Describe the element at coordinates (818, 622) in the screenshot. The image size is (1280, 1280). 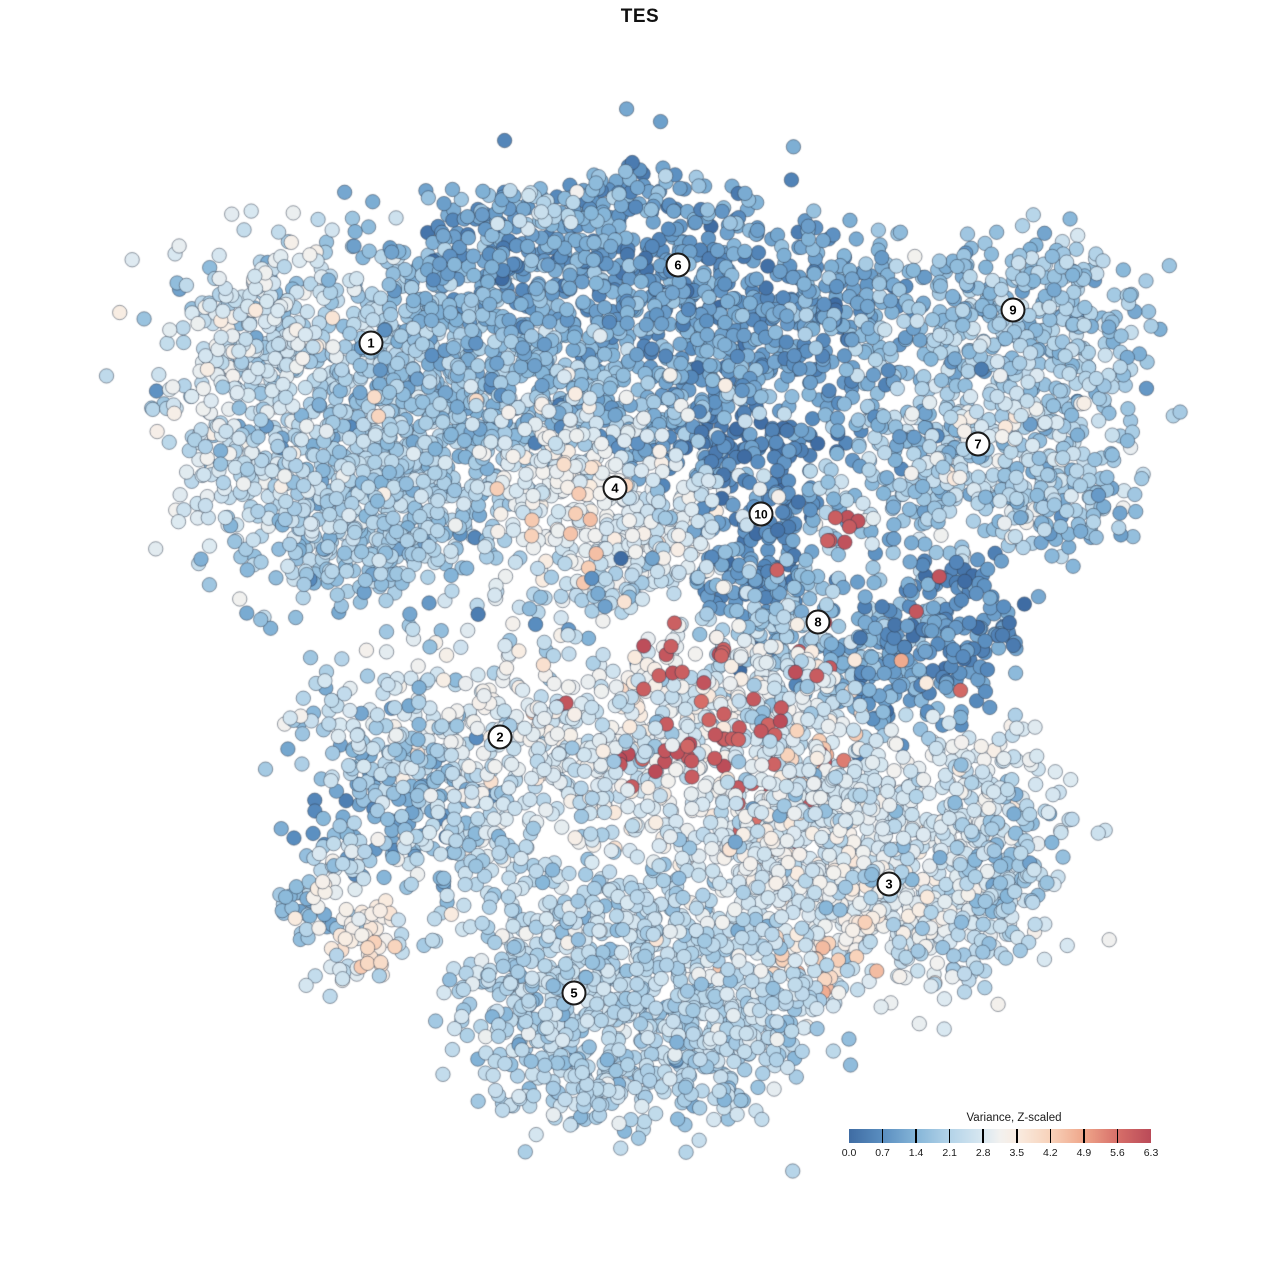
I see `cluster-label-8: 8` at that location.